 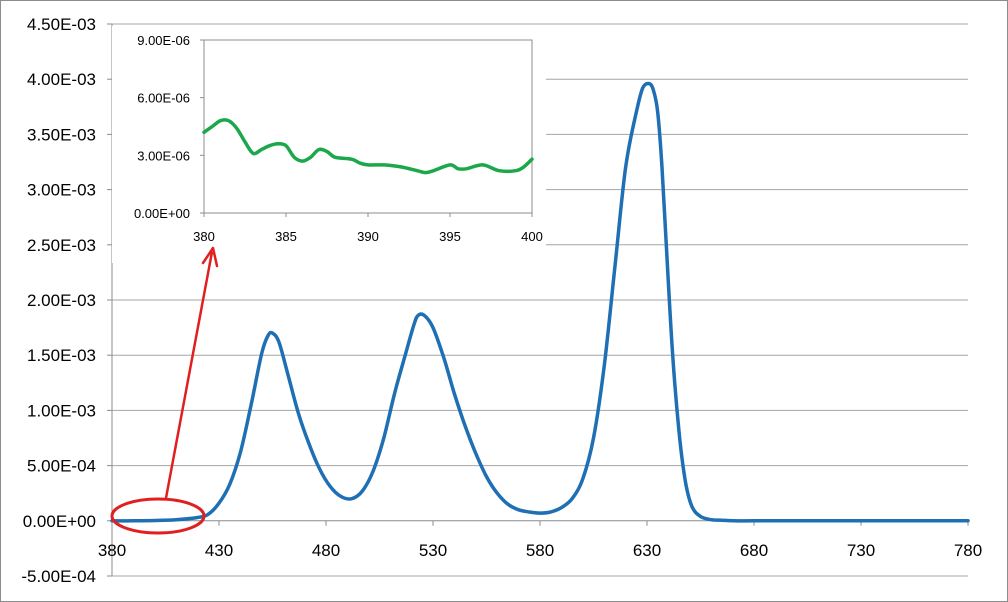 I want to click on main-x-tick-label: 530, so click(x=433, y=550).